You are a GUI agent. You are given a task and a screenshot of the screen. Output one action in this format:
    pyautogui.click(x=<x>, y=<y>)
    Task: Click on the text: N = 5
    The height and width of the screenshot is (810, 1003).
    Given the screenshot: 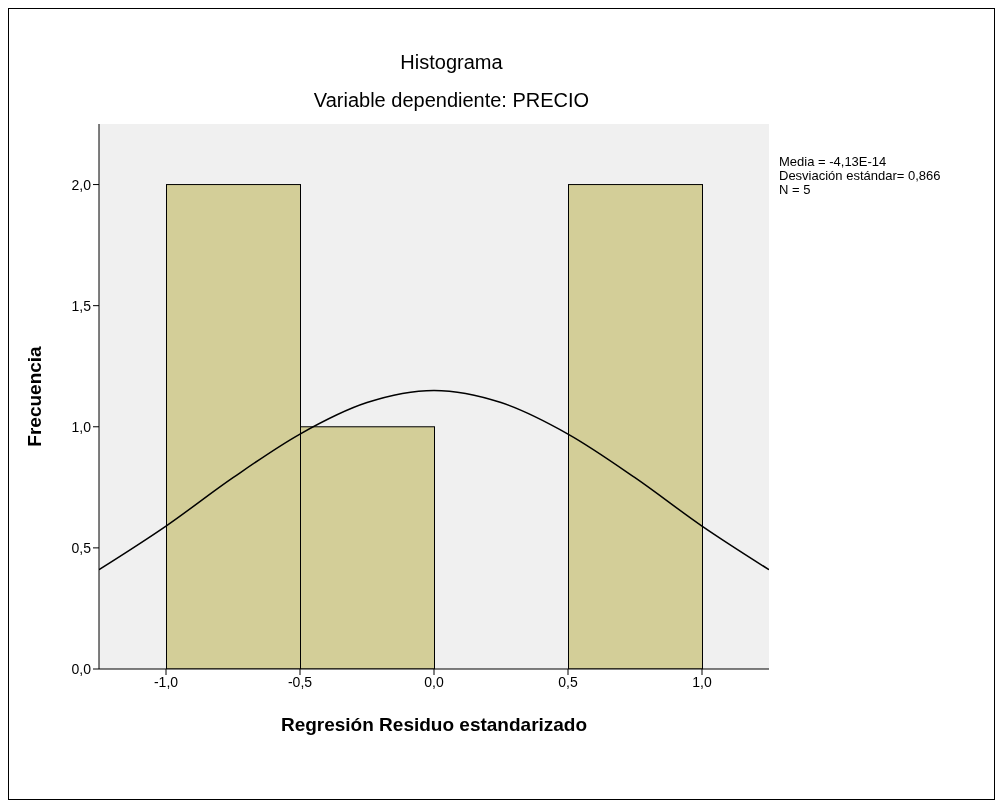 What is the action you would take?
    pyautogui.click(x=795, y=189)
    